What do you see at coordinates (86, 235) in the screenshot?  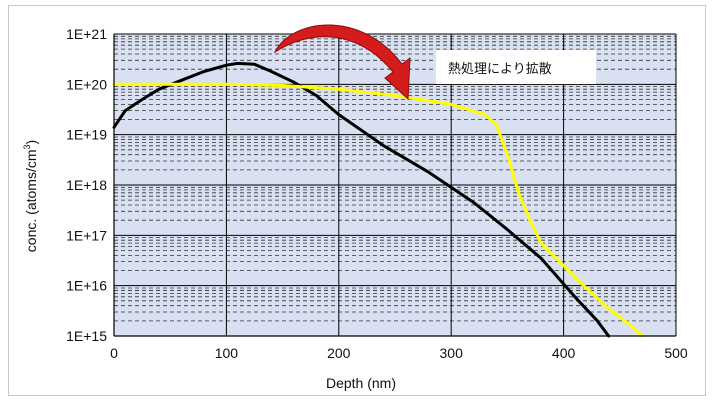 I see `y-tick-label: 1E+17` at bounding box center [86, 235].